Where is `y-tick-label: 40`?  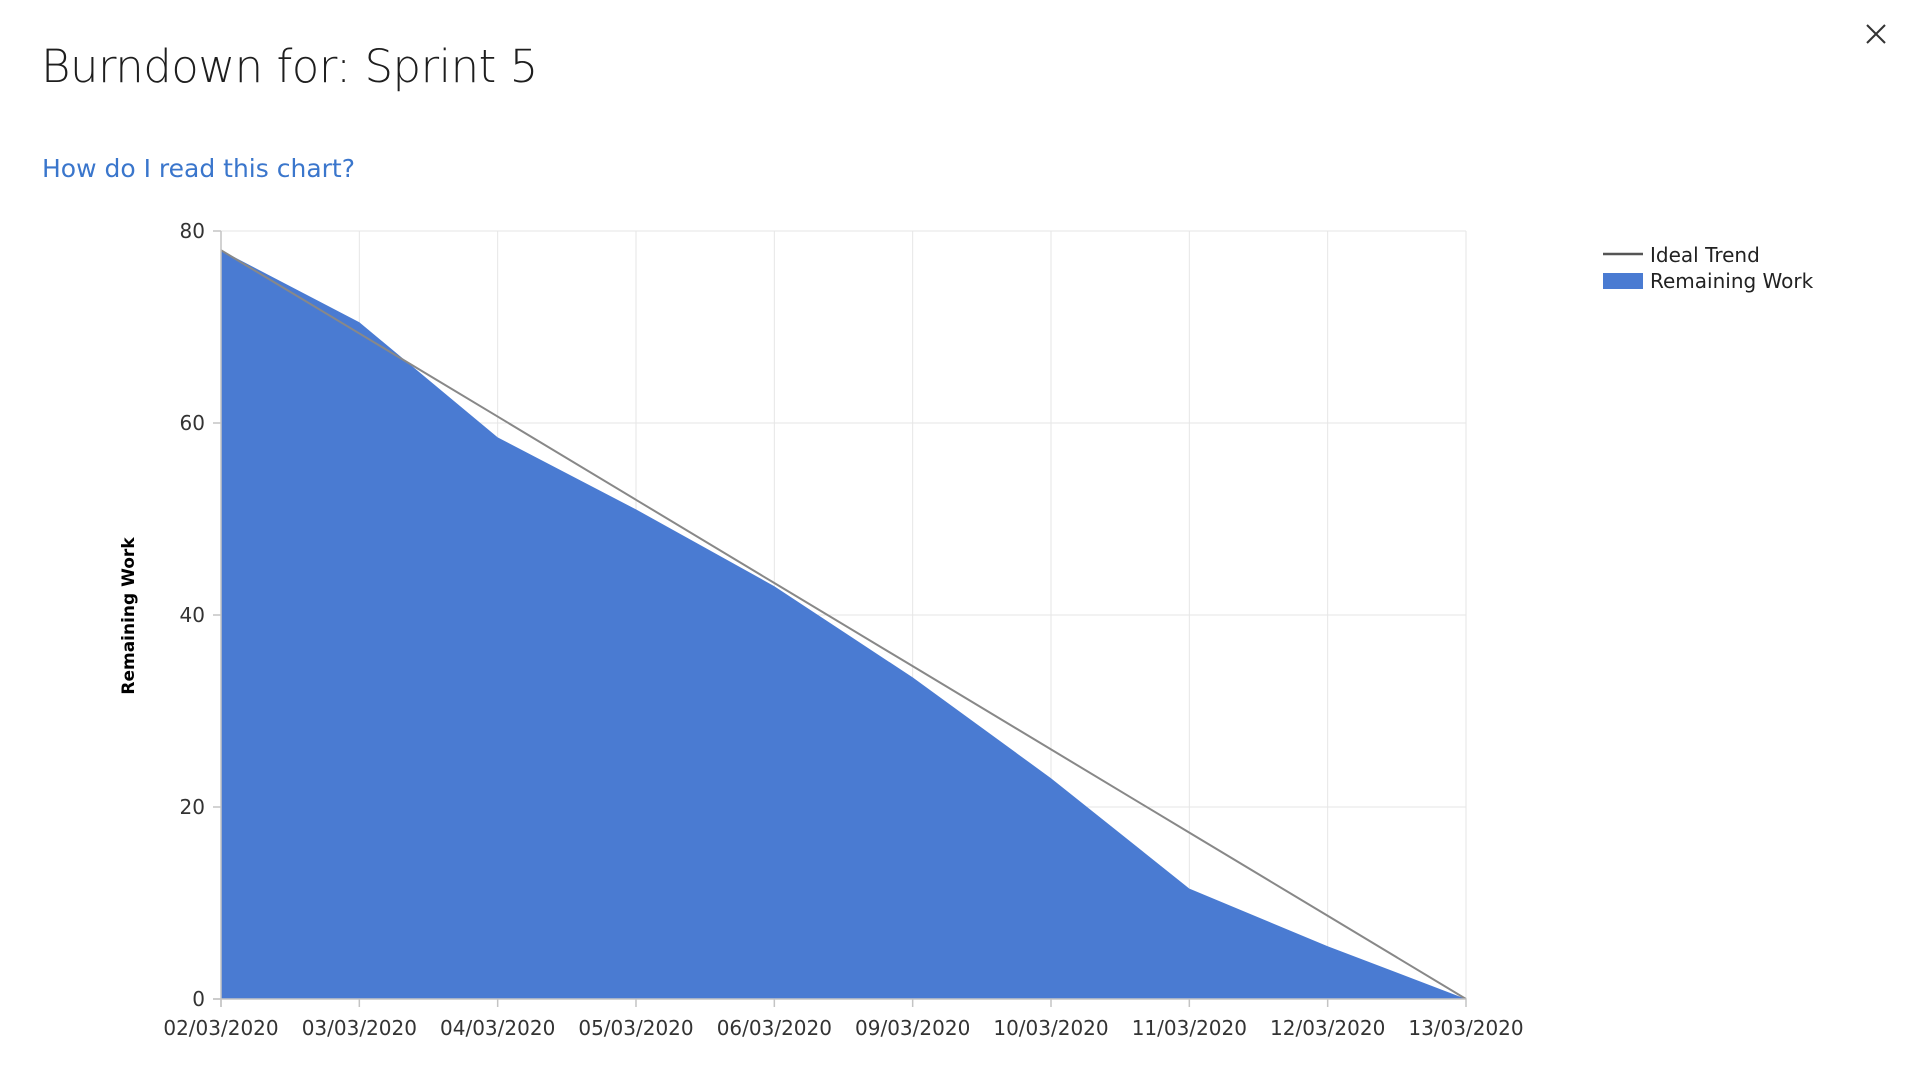 y-tick-label: 40 is located at coordinates (192, 615).